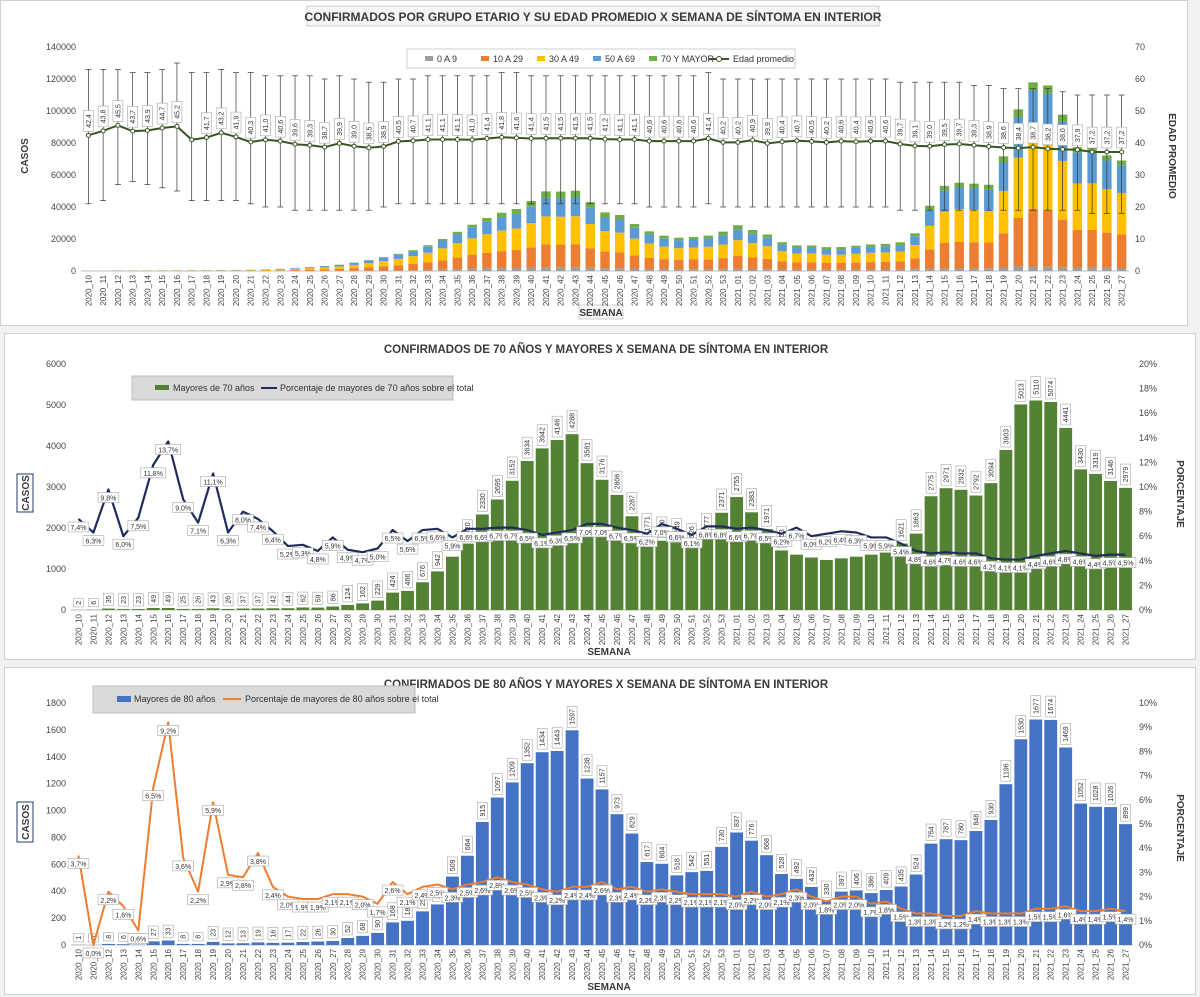 The width and height of the screenshot is (1200, 997). I want to click on chart2-value-label: 23, so click(139, 600).